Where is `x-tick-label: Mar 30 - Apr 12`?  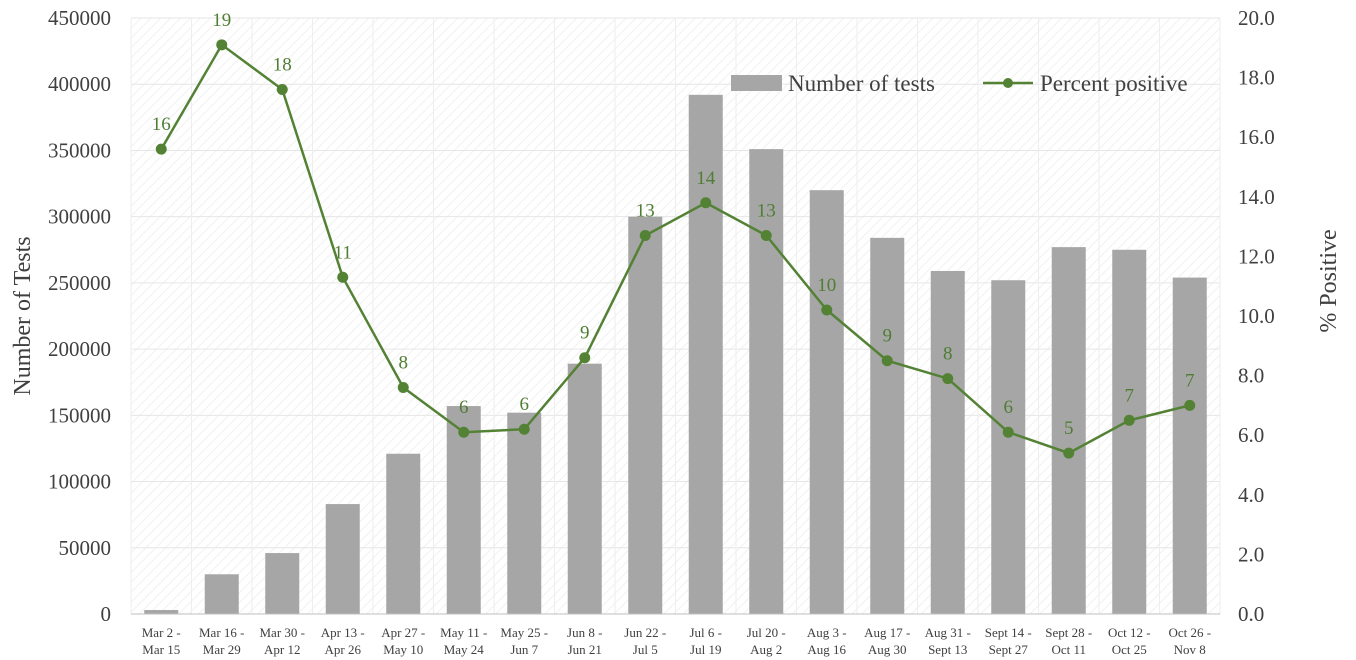
x-tick-label: Mar 30 - Apr 12 is located at coordinates (283, 641).